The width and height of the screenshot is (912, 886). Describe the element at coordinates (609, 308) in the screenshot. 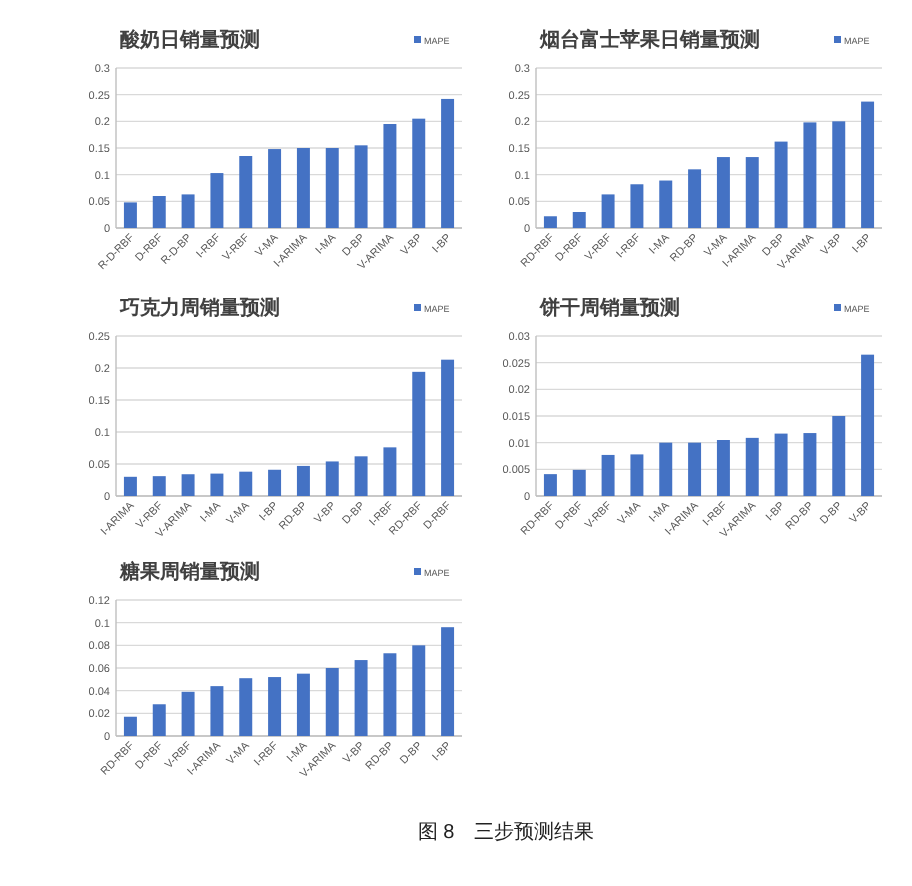

I see `chart-title: 饼干周销量预测` at that location.